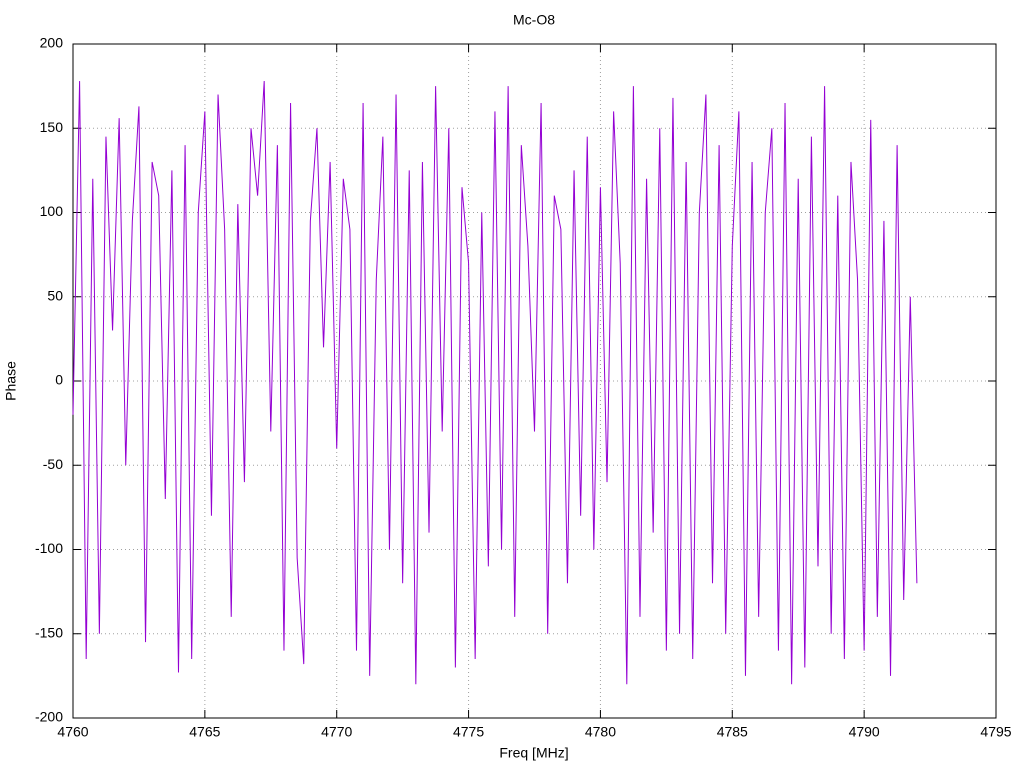  I want to click on x-tick-label: 4790, so click(864, 732).